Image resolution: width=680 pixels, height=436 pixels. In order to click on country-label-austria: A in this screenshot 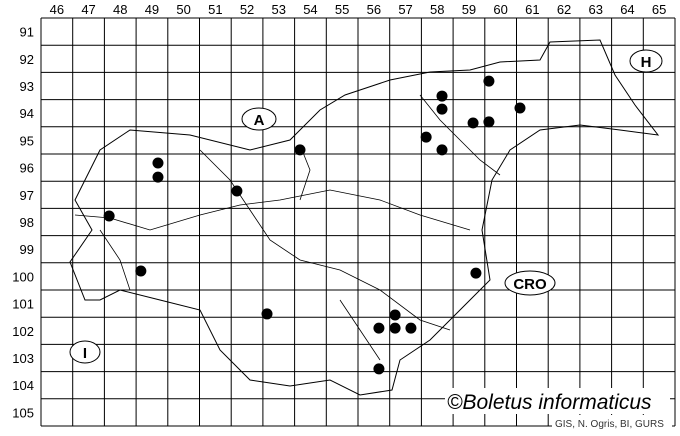, I will do `click(259, 119)`.